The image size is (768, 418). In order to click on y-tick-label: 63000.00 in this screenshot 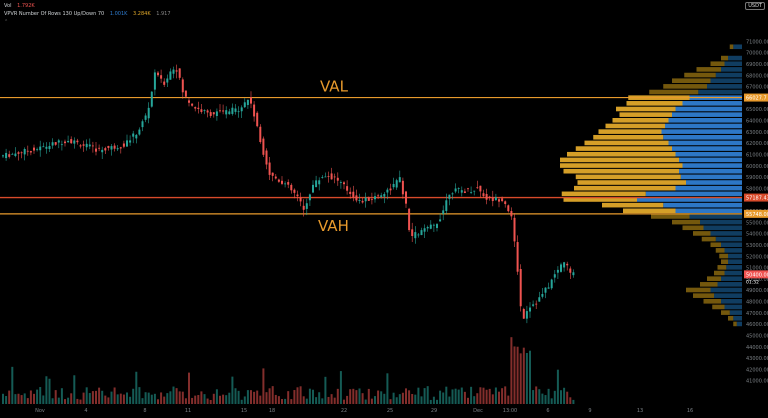, I will do `click(757, 133)`.